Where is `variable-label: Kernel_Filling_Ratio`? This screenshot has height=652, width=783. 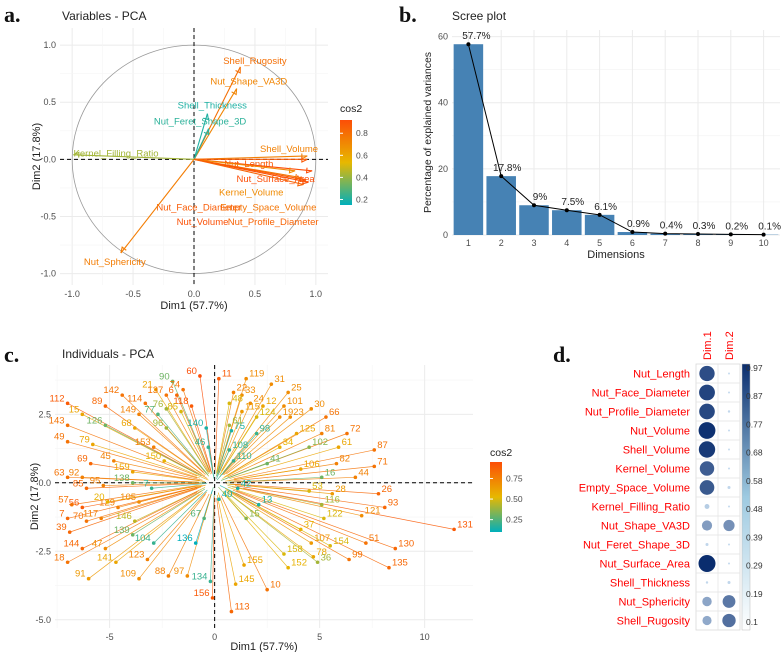 variable-label: Kernel_Filling_Ratio is located at coordinates (116, 154).